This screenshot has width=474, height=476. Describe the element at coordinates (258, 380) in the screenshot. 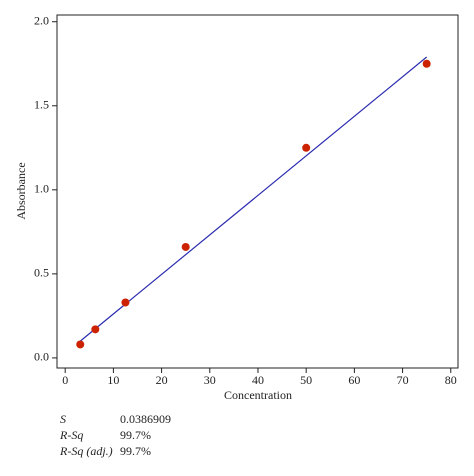

I see `x-tick-label: 40` at that location.